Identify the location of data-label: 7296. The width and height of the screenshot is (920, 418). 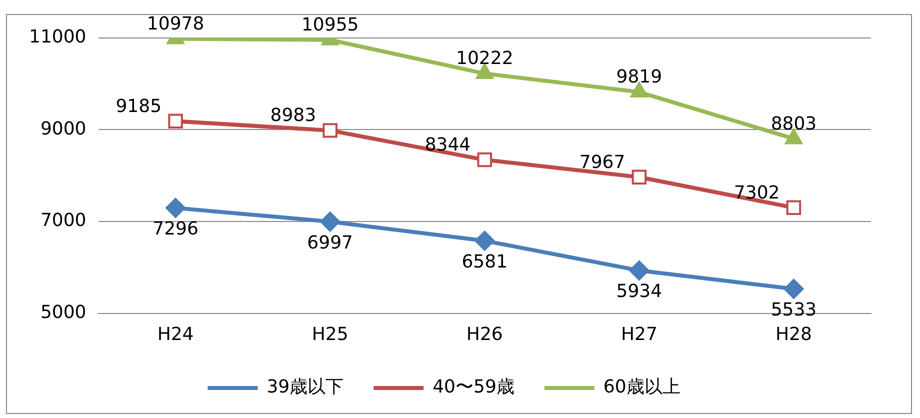
(175, 229).